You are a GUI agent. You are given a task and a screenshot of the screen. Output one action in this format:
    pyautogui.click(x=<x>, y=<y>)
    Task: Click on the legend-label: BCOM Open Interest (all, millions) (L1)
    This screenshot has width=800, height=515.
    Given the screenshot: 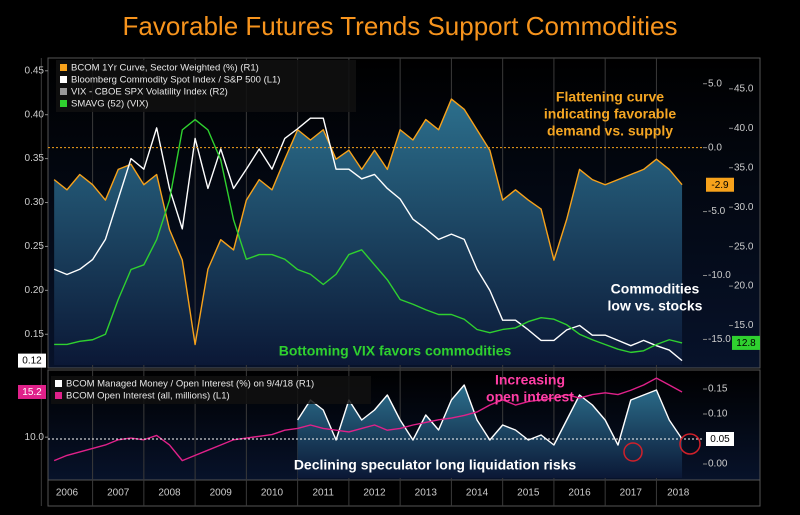 What is the action you would take?
    pyautogui.click(x=148, y=396)
    